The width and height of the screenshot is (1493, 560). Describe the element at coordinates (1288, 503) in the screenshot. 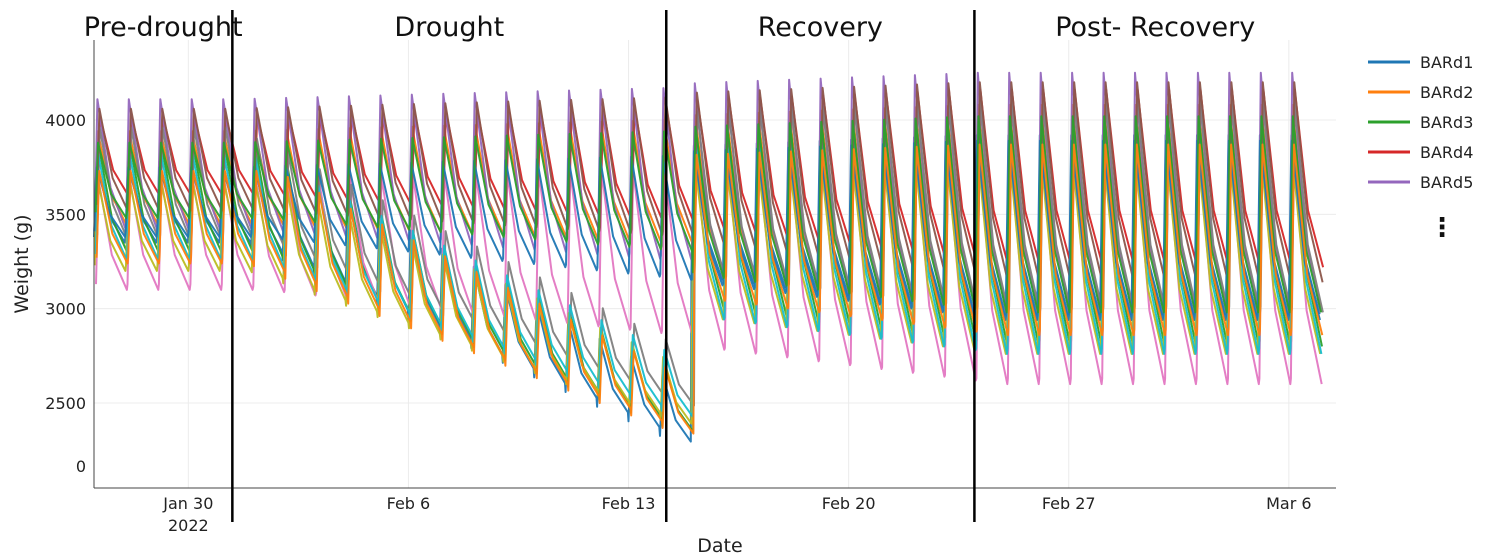

I see `x-tick-label: Mar 6` at that location.